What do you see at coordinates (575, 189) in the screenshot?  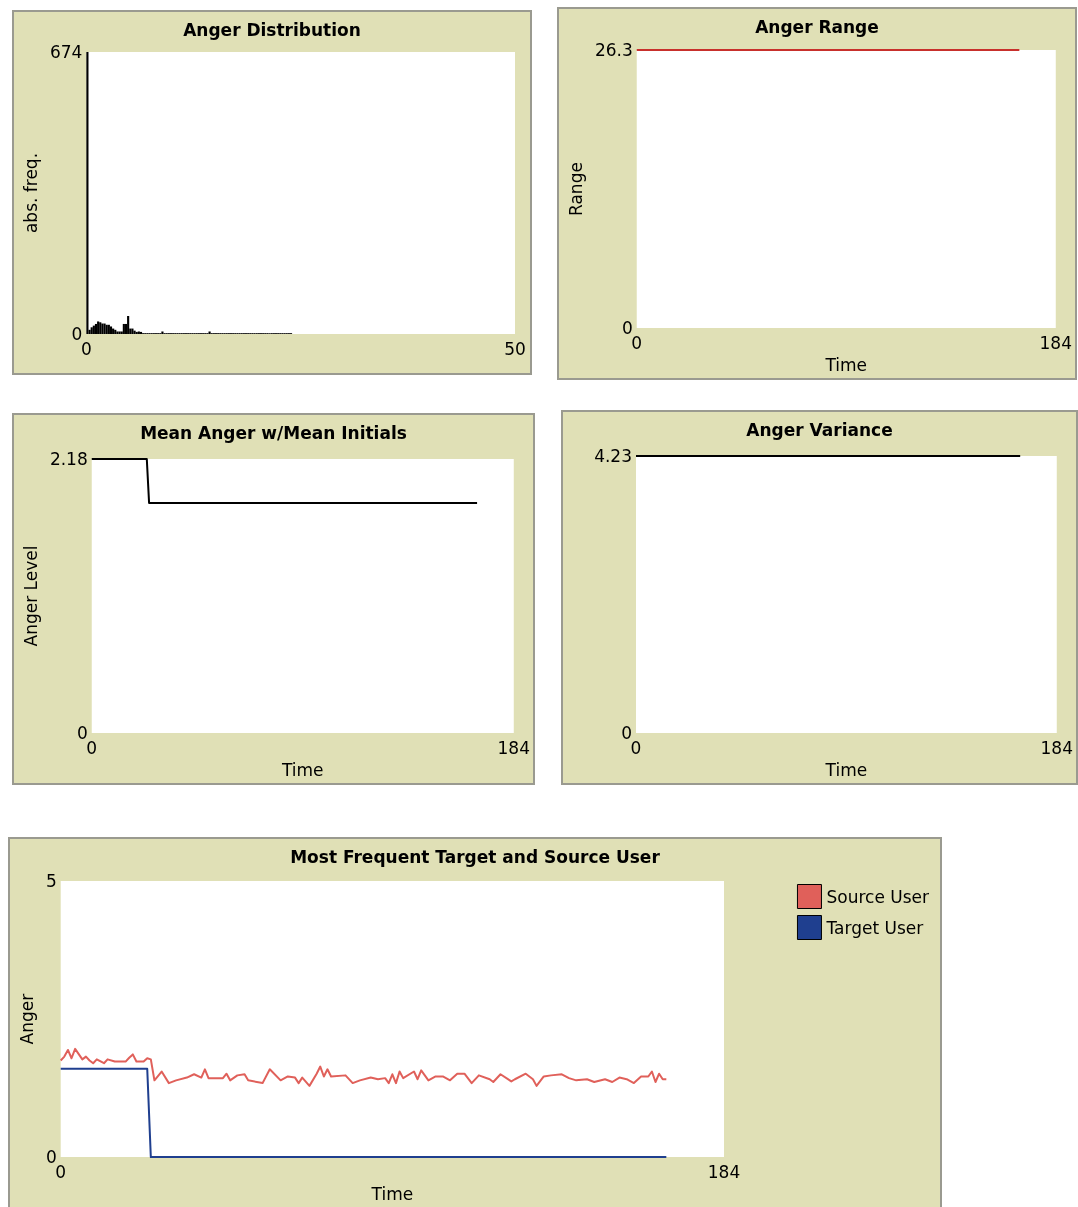 I see `y-axis-title: Range` at bounding box center [575, 189].